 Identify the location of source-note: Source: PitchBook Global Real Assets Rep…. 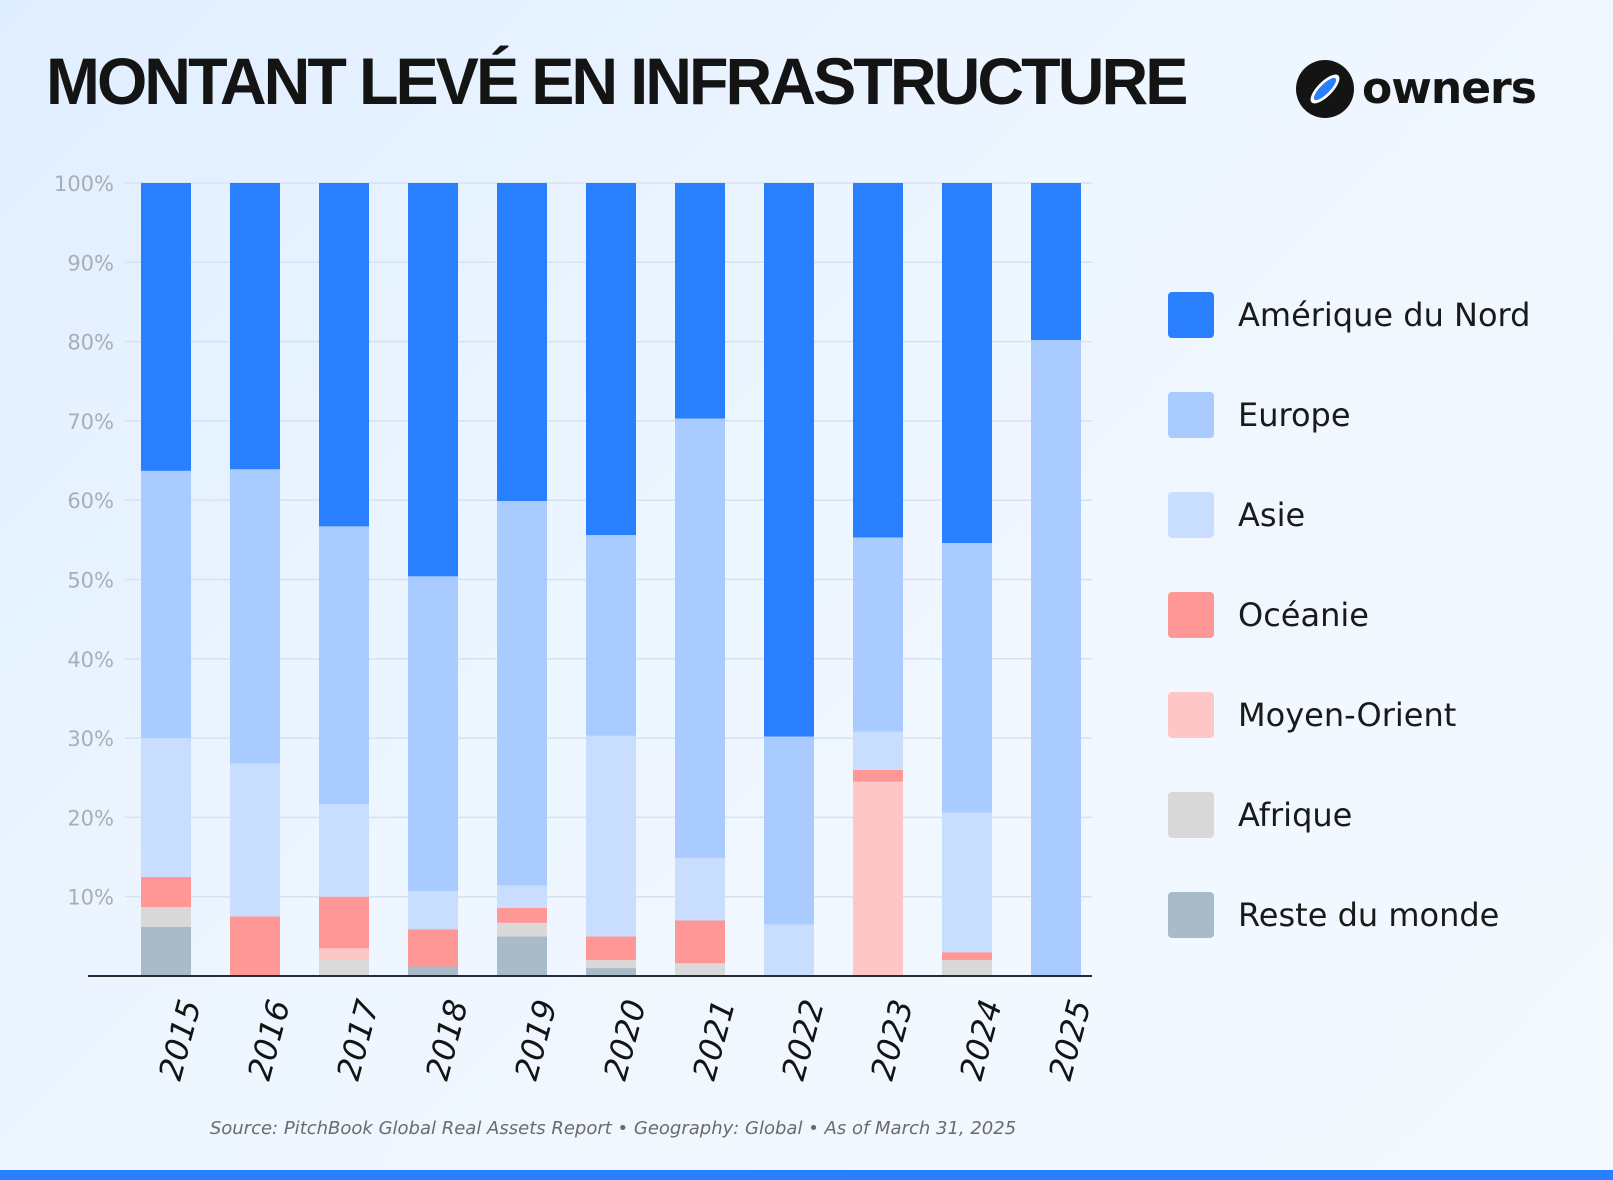
(613, 1128).